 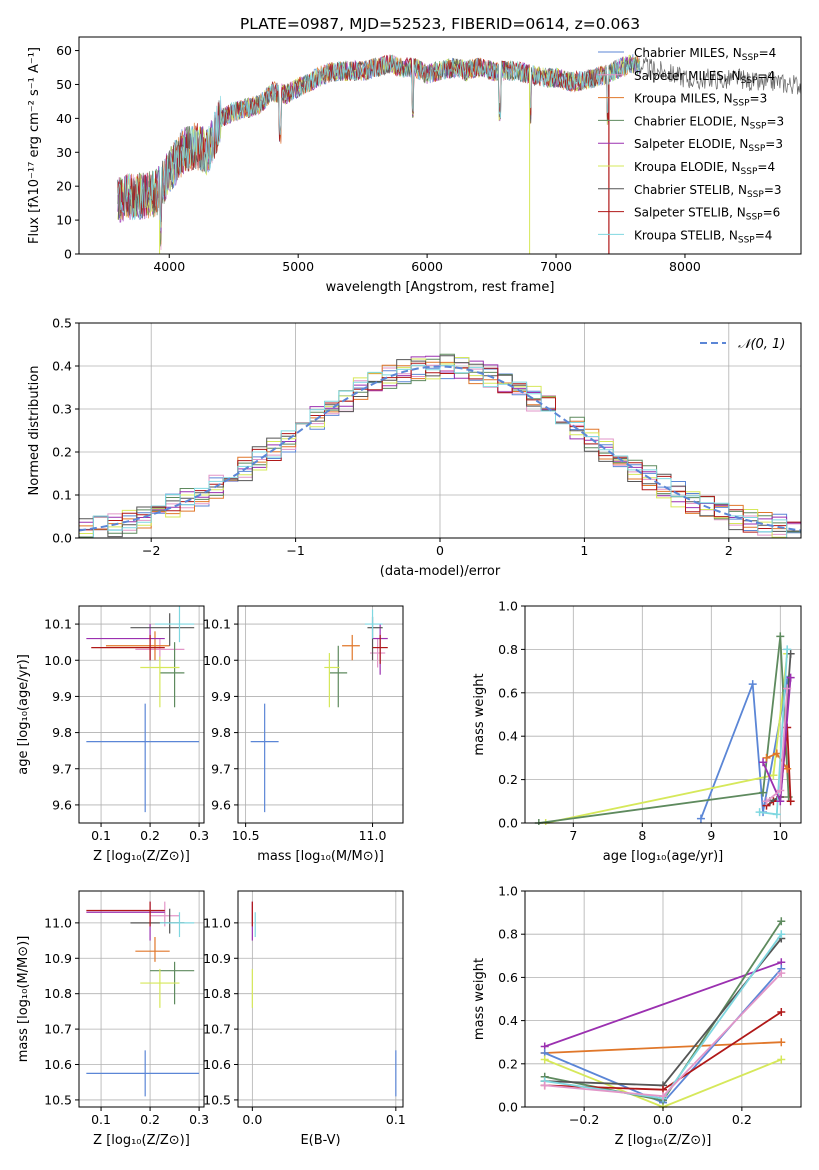 What do you see at coordinates (584, 550) in the screenshot?
I see `x-tick-label: 1` at bounding box center [584, 550].